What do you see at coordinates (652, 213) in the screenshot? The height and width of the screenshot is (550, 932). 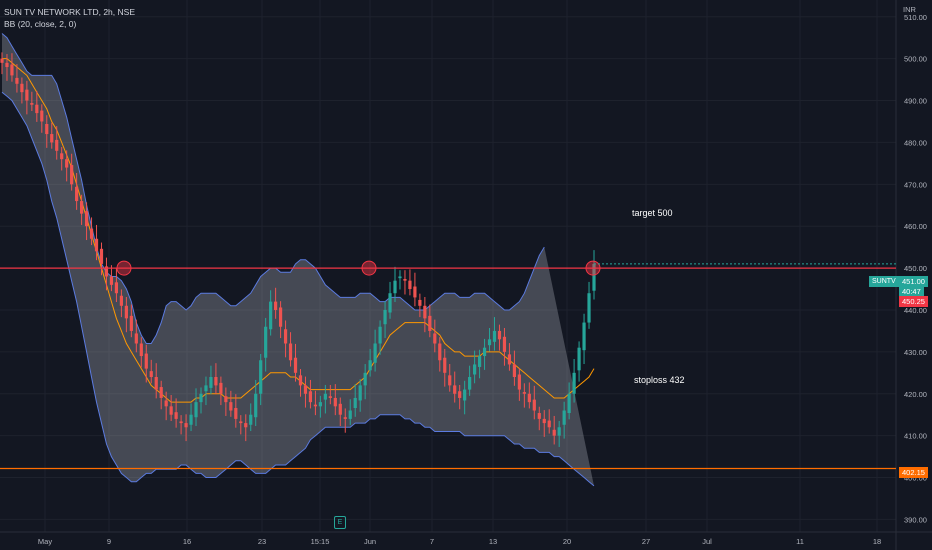 I see `target-annotation: target 500` at bounding box center [652, 213].